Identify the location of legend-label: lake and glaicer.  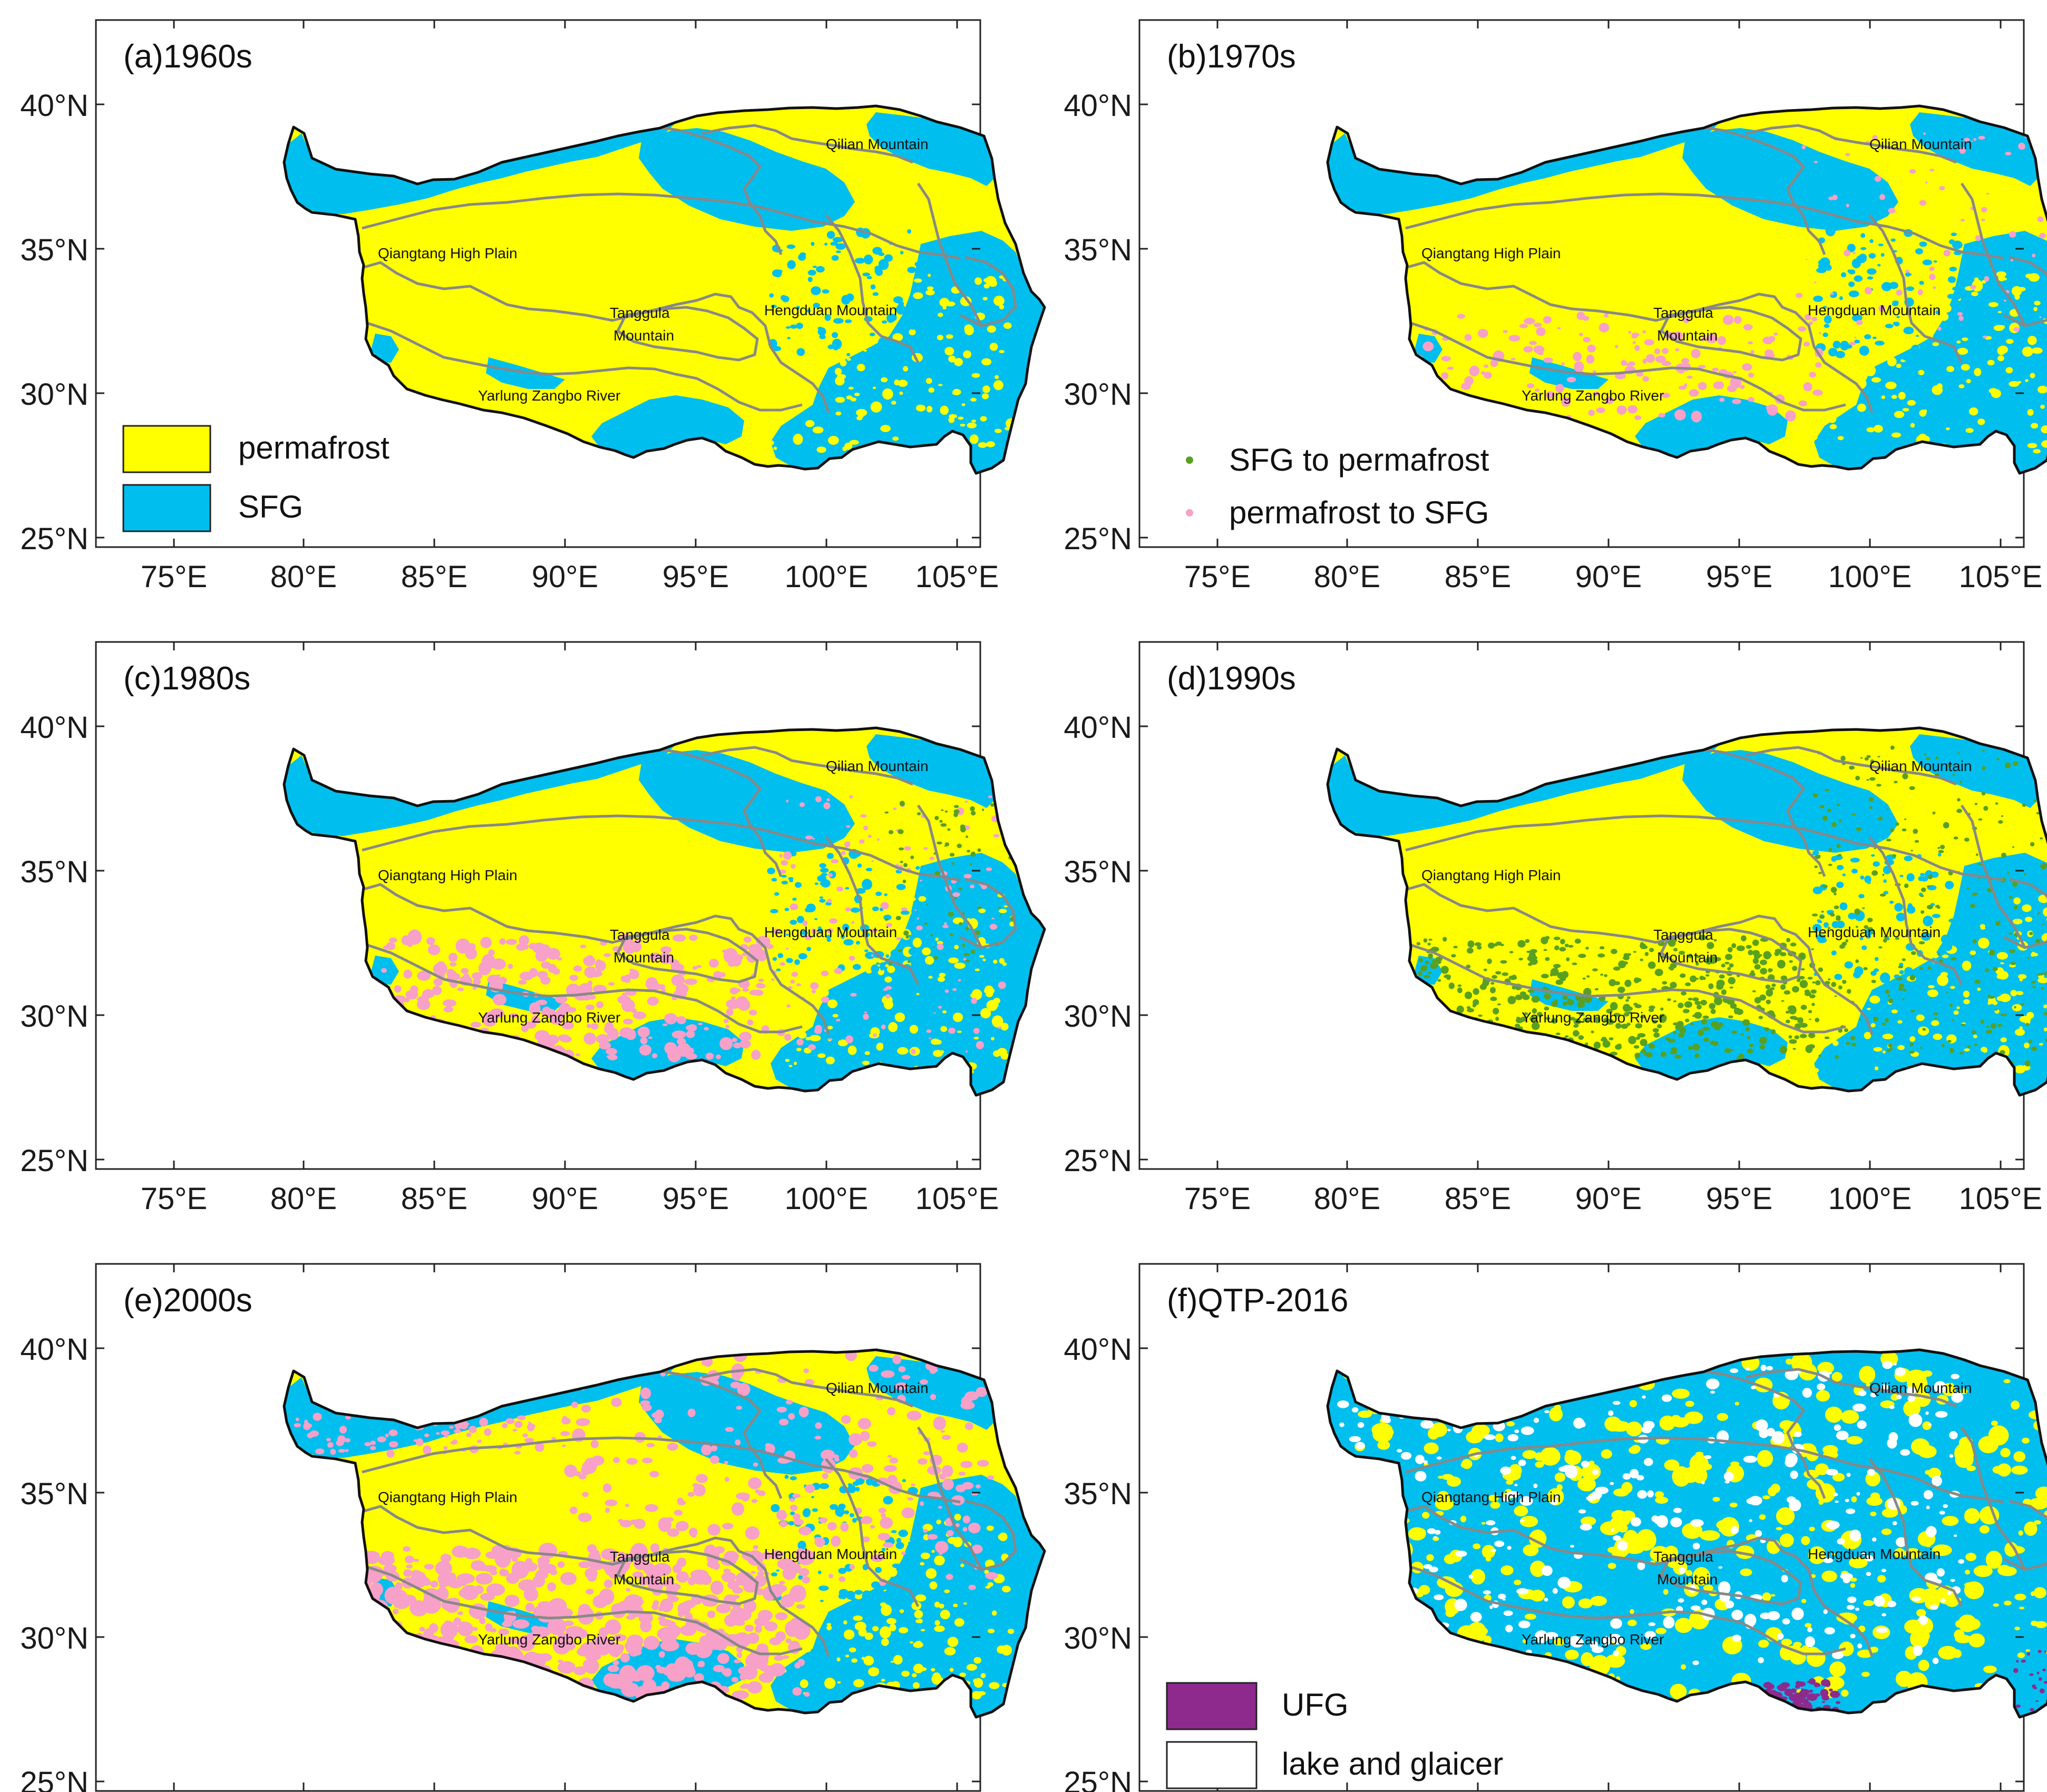
(1392, 1763).